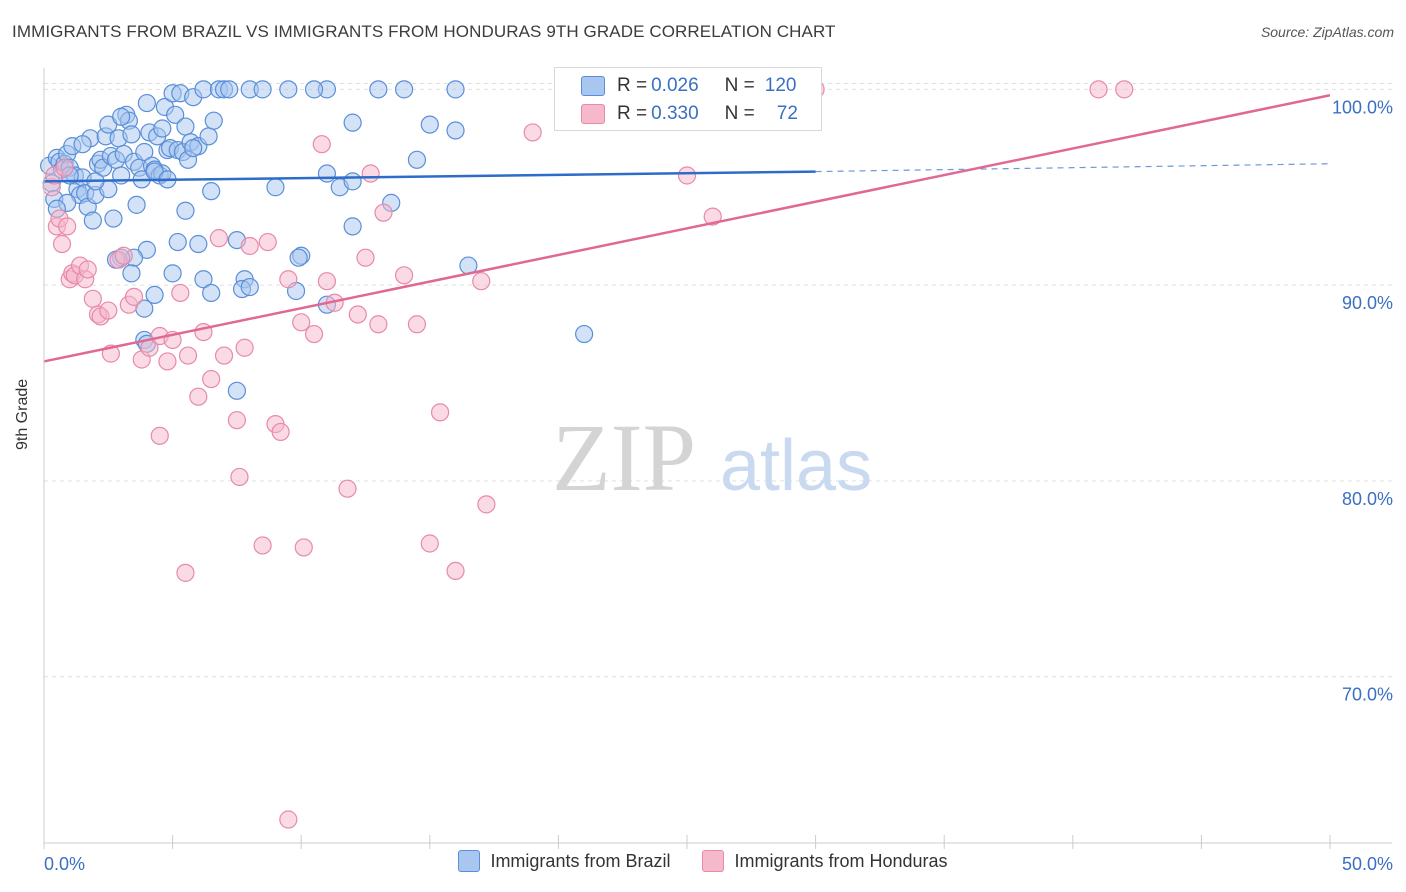 This screenshot has height=892, width=1406. I want to click on legend-row-brazil: R = 0.026 N = 120, so click(688, 86).